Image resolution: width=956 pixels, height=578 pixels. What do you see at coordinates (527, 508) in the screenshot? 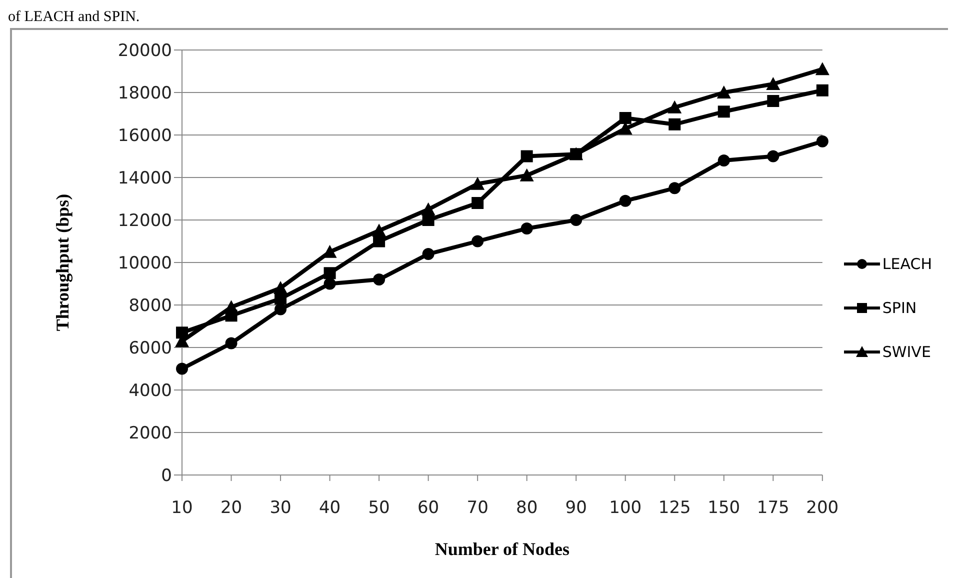
I see `x-tick-label: 80` at bounding box center [527, 508].